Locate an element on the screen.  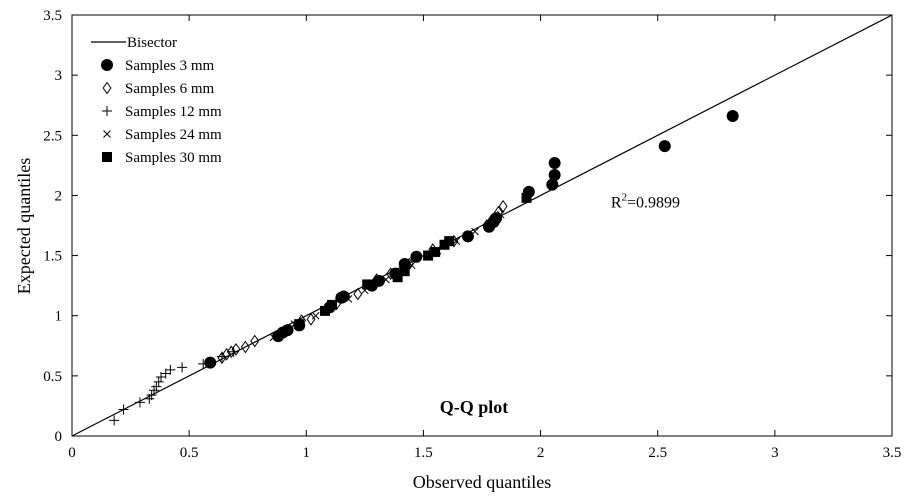
legend-label: Samples 30 mm is located at coordinates (173, 158).